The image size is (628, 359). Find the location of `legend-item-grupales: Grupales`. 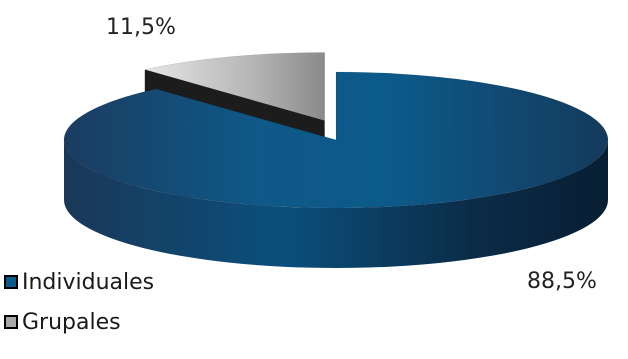

legend-item-grupales: Grupales is located at coordinates (154, 322).